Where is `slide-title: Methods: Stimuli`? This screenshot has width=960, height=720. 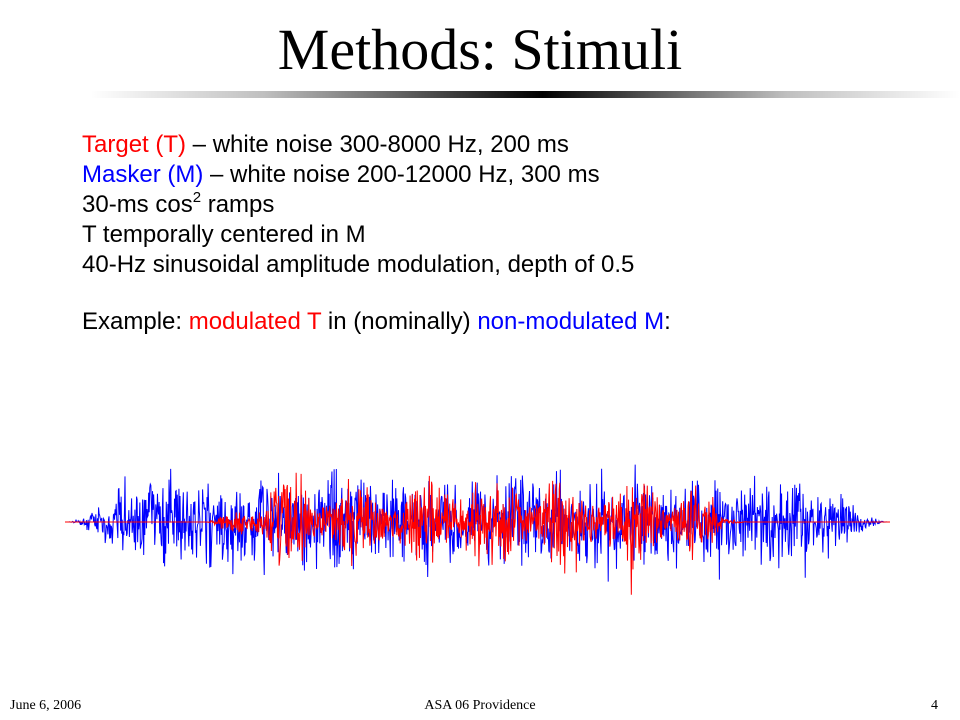
slide-title: Methods: Stimuli is located at coordinates (480, 49).